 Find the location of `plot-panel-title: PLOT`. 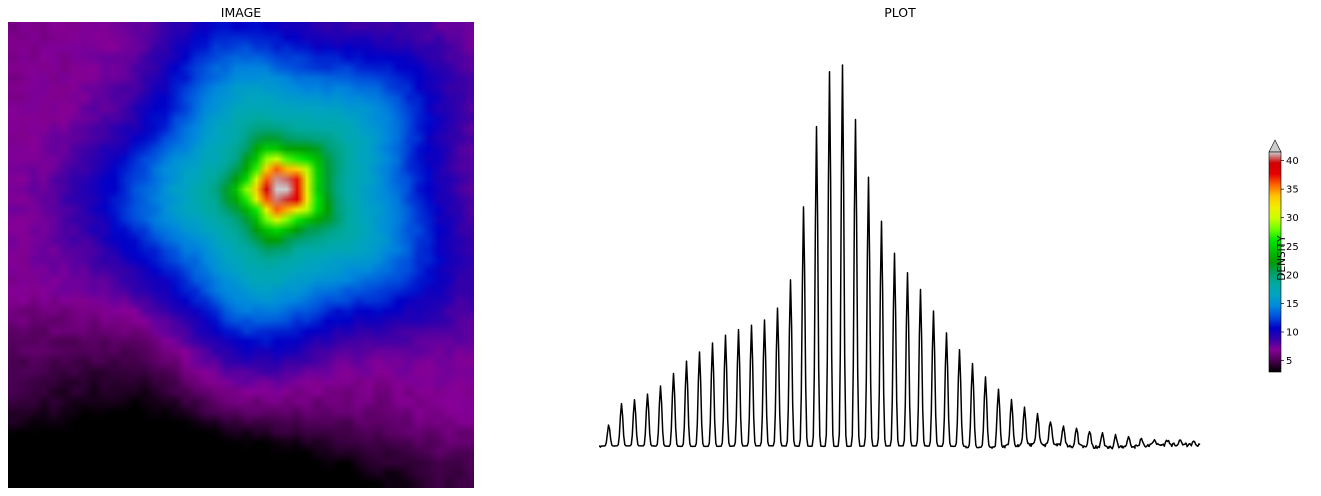

plot-panel-title: PLOT is located at coordinates (900, 12).